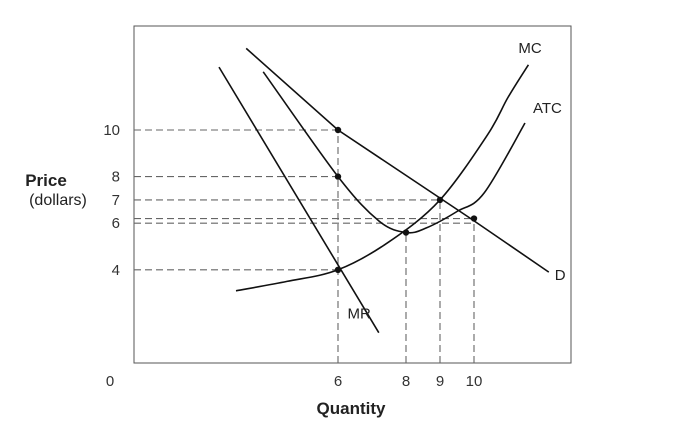 The image size is (700, 428). Describe the element at coordinates (440, 381) in the screenshot. I see `x-tick-label: 9` at that location.